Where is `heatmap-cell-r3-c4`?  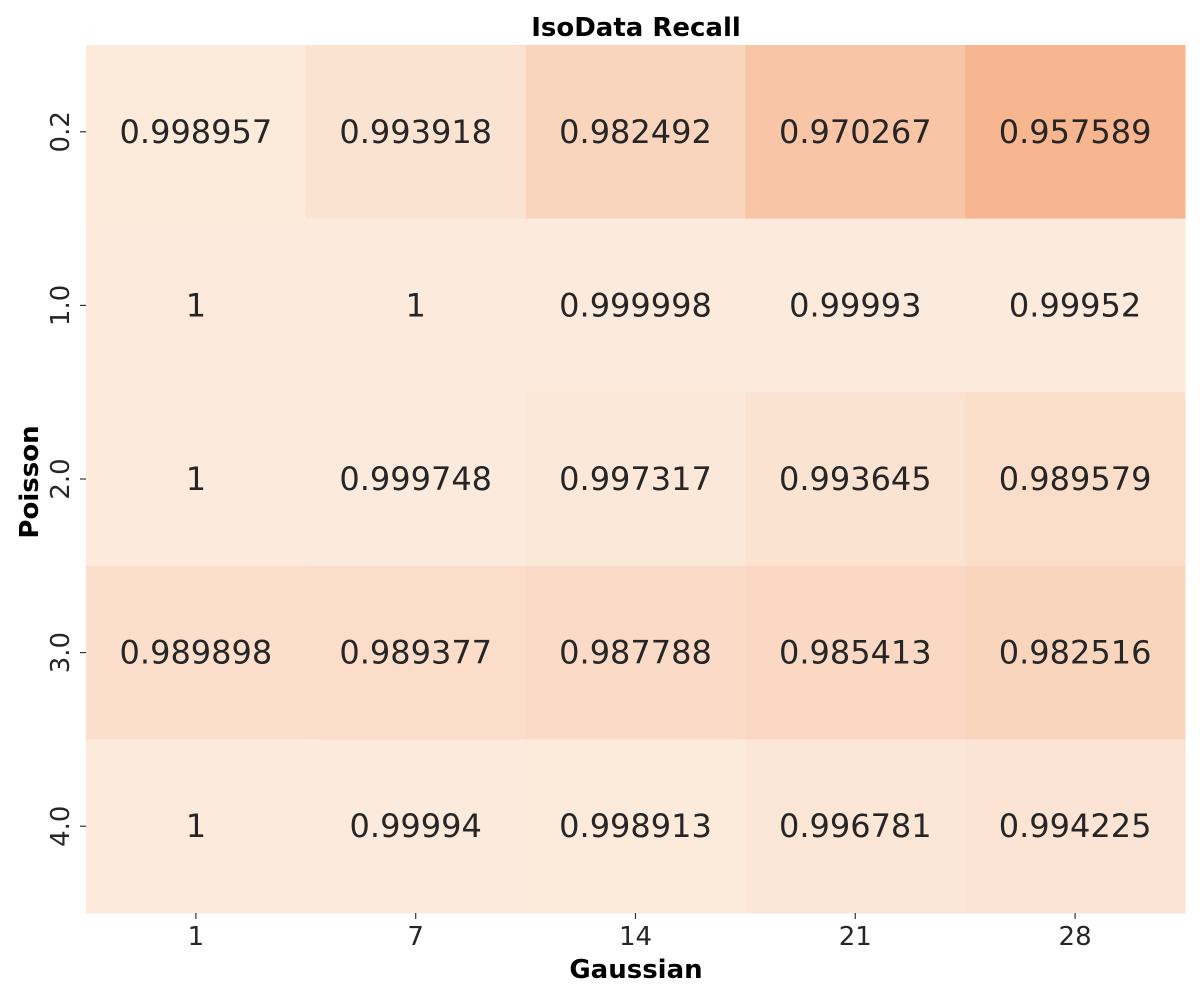
heatmap-cell-r3-c4 is located at coordinates (1075, 652).